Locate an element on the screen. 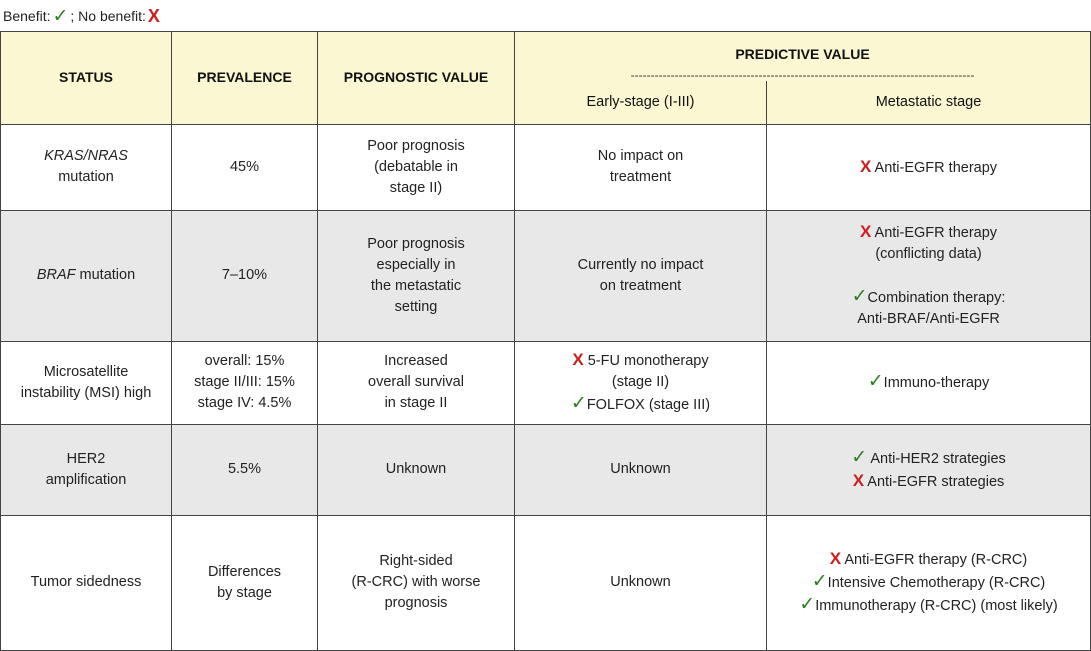 The image size is (1091, 651). prevalence-line: stage II/III: 15% is located at coordinates (244, 382).